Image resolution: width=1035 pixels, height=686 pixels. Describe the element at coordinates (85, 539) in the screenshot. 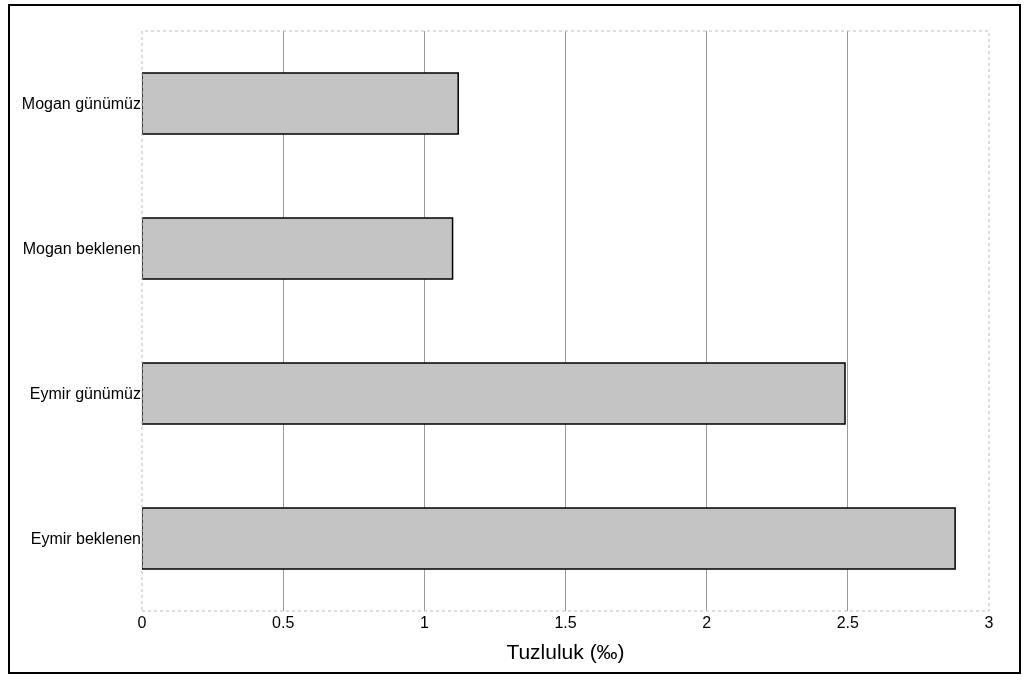

I see `y-tick-label: Eymir beklenen` at that location.